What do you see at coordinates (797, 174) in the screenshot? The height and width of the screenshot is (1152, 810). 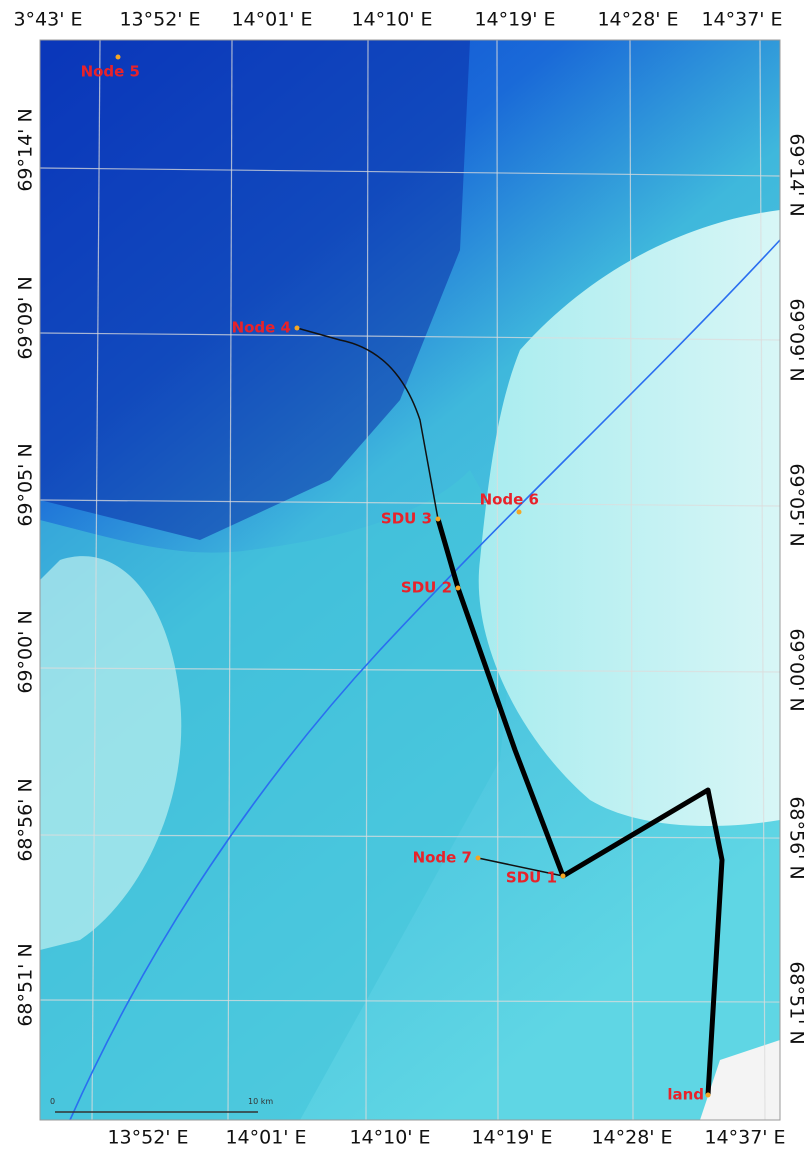 I see `right-axis-label: 69°14' N` at bounding box center [797, 174].